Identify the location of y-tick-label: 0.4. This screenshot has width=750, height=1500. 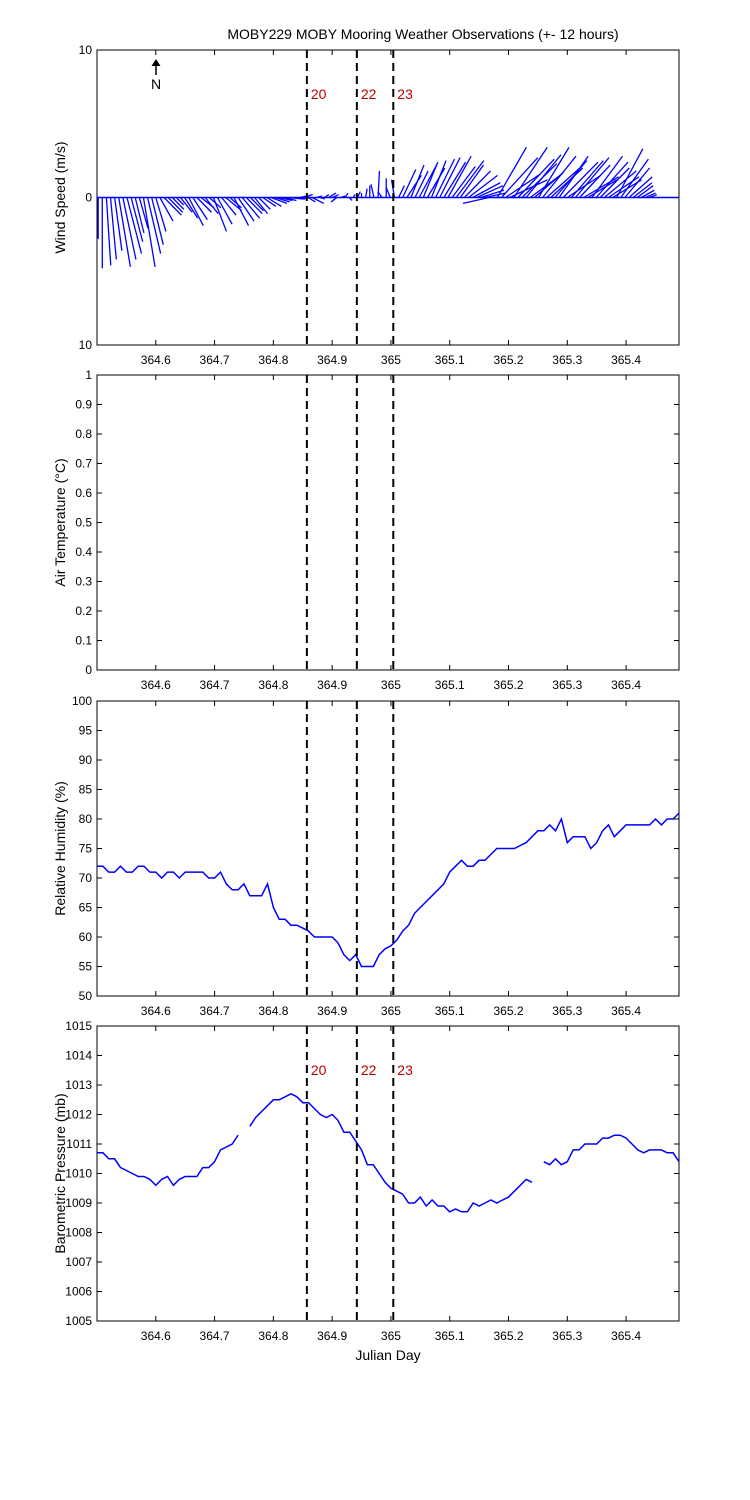
(83, 552).